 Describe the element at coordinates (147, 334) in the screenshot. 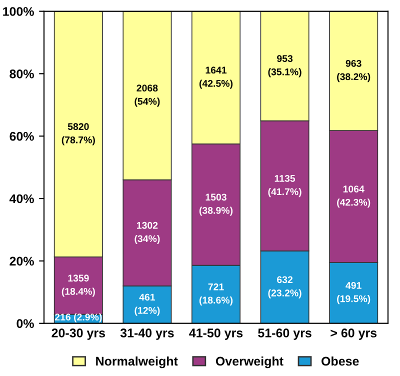

I see `x-tick-label: 31-40 yrs` at that location.